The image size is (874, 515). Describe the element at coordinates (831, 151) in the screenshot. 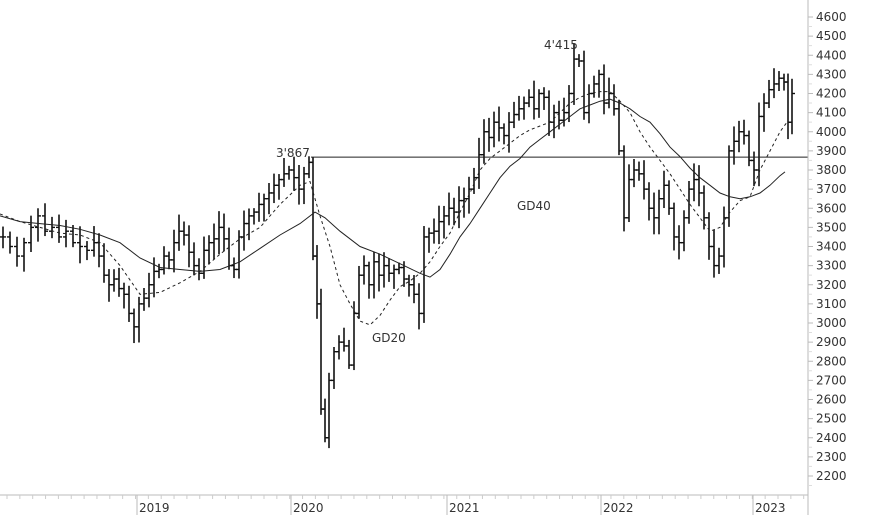

I see `y-tick-label: 3900` at that location.